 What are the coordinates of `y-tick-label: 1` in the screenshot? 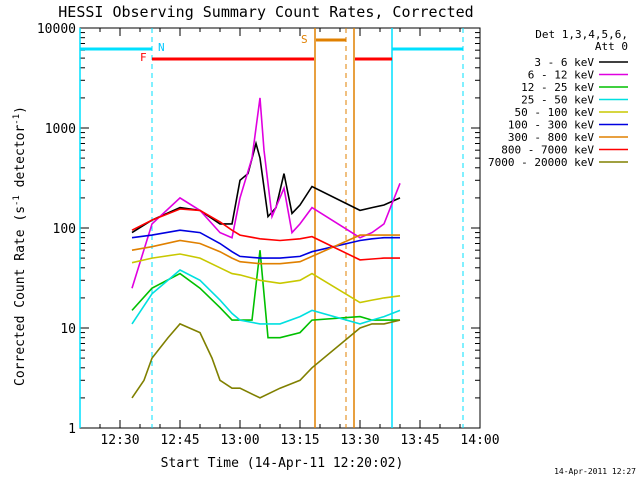 It's located at (72, 429).